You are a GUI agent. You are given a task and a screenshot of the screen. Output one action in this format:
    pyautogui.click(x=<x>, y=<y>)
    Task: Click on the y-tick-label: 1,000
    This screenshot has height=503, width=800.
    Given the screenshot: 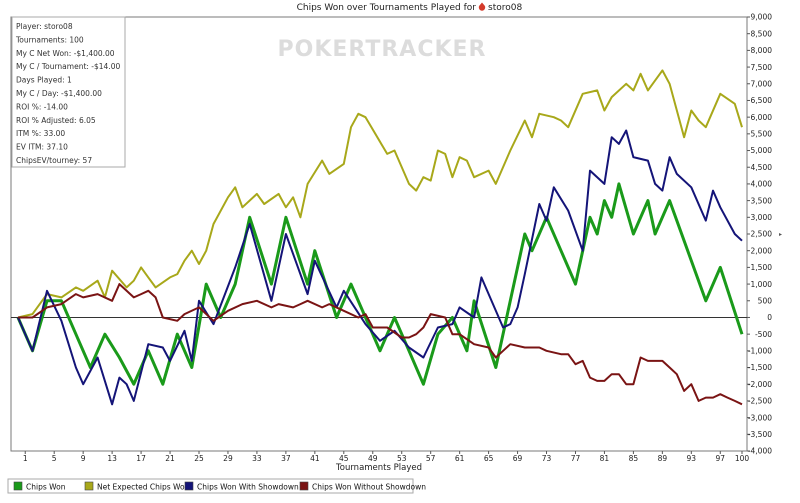 What is the action you would take?
    pyautogui.click(x=762, y=284)
    